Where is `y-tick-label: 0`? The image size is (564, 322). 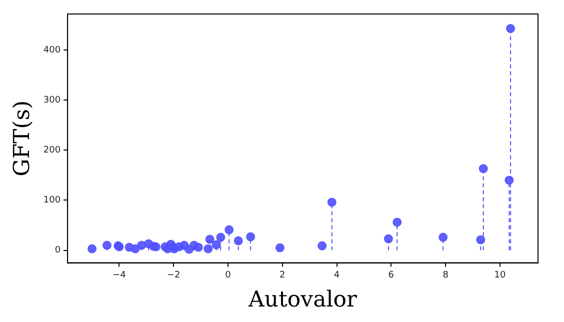
y-tick-label: 0 is located at coordinates (57, 251).